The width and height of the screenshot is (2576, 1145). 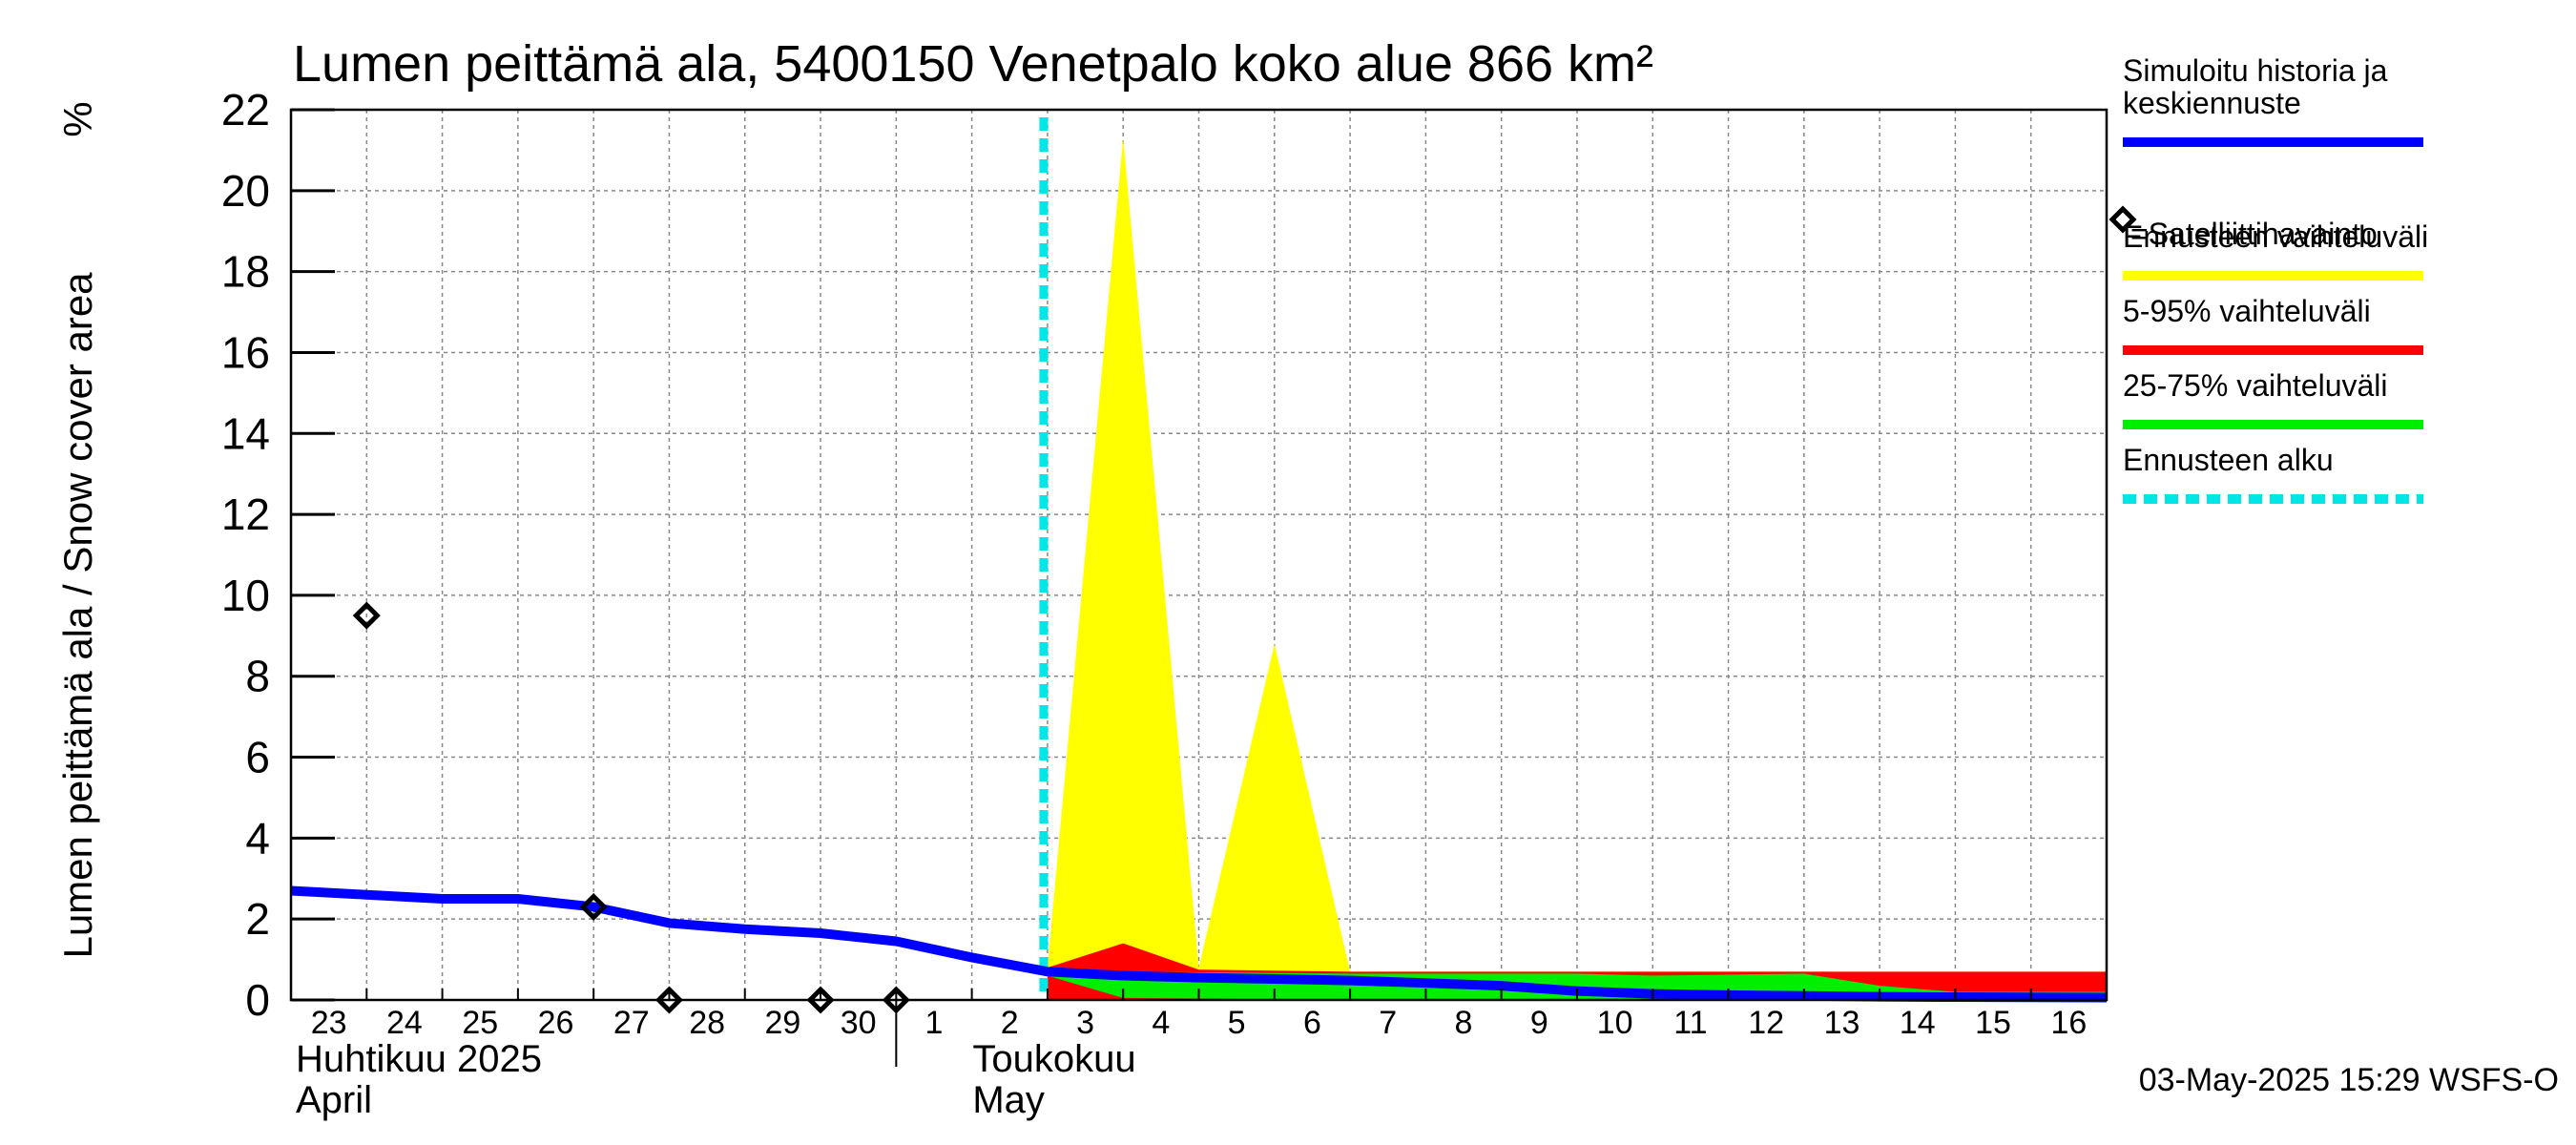 I want to click on y-tick-label: 0, so click(x=257, y=1000).